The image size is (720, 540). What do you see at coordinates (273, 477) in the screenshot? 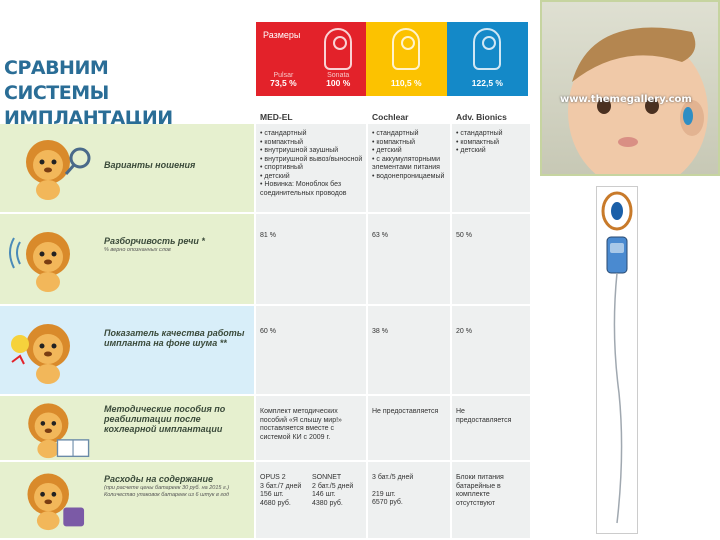
I see `processor-name: OPUS 2` at bounding box center [273, 477].